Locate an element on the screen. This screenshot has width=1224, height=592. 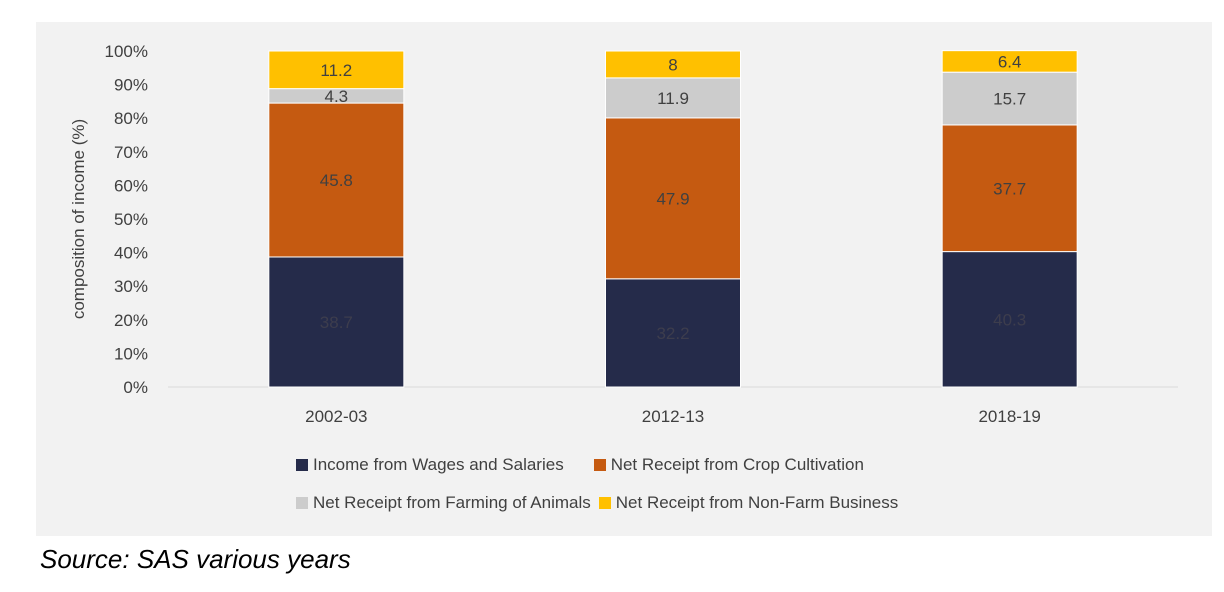
data-label: 37.7 is located at coordinates (1009, 188).